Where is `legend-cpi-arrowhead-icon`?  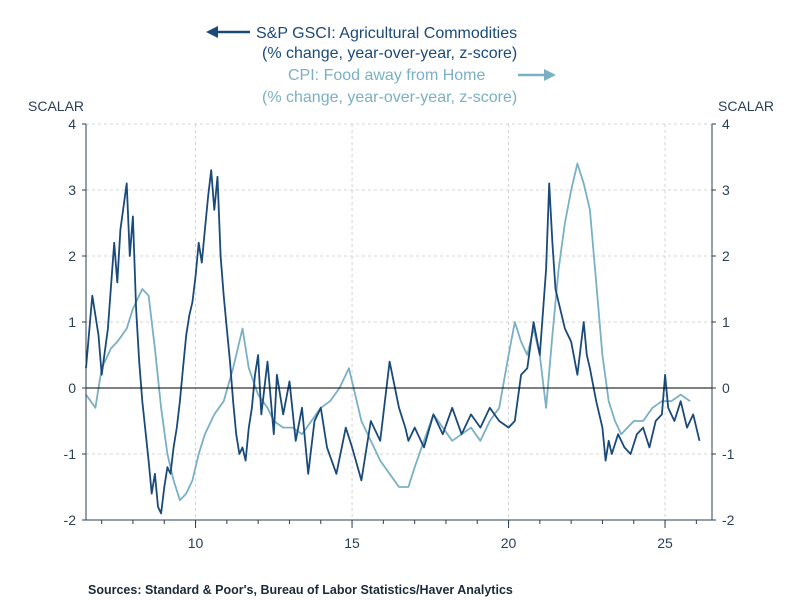
legend-cpi-arrowhead-icon is located at coordinates (550, 75).